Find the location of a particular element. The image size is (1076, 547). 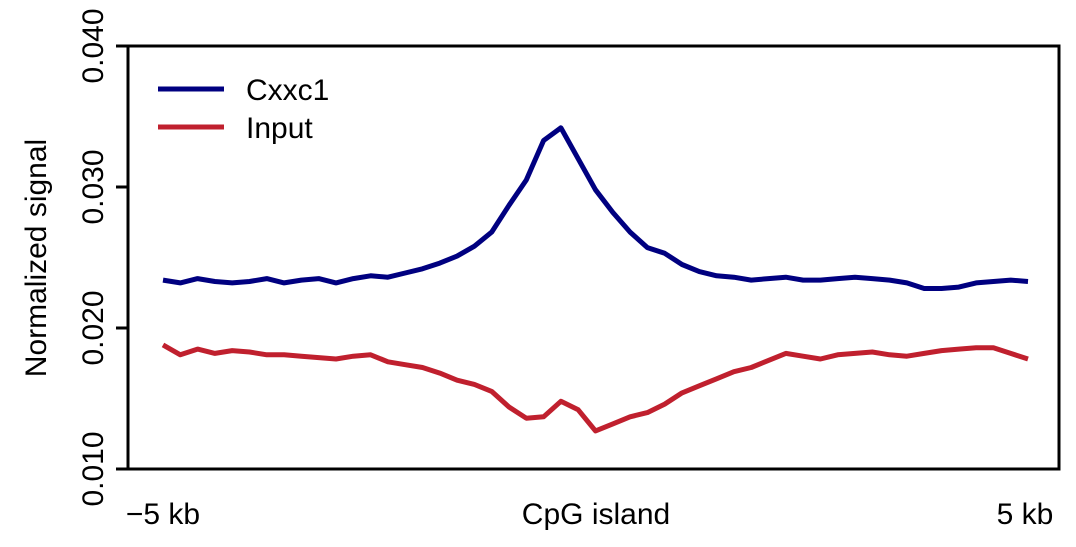

y-tick-label: 0.010 is located at coordinates (93, 468).